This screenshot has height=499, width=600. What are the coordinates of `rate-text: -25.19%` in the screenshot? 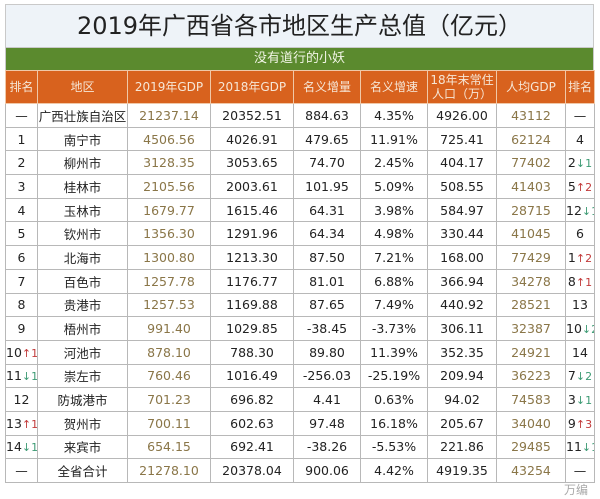 It's located at (394, 376).